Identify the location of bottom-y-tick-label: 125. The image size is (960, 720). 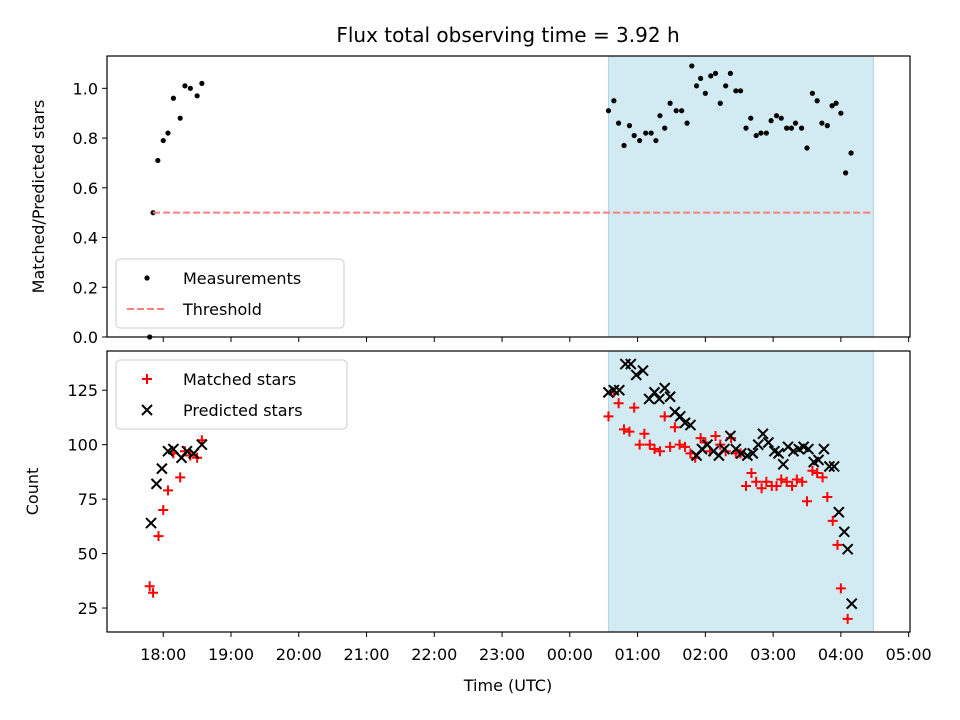
(82, 390).